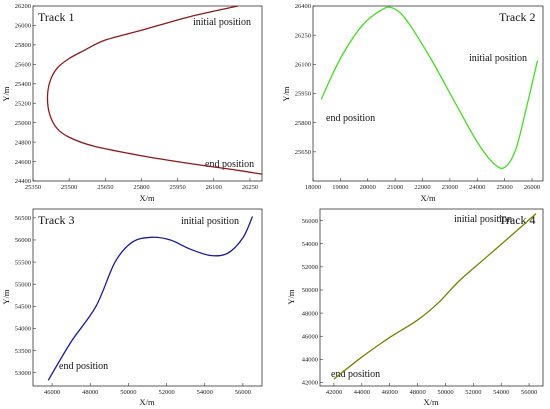 The image size is (550, 409). What do you see at coordinates (312, 302) in the screenshot?
I see `y-ticks: 42000 44000 46000 48000 50000 52000 54000 56000` at bounding box center [312, 302].